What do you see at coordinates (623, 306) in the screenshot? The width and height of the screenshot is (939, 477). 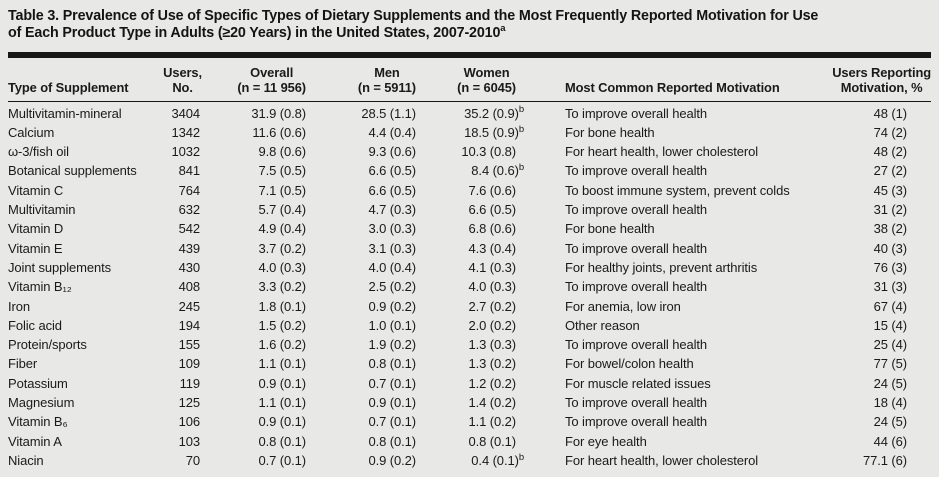 I see `cell-motivation: For anemia, low iron` at bounding box center [623, 306].